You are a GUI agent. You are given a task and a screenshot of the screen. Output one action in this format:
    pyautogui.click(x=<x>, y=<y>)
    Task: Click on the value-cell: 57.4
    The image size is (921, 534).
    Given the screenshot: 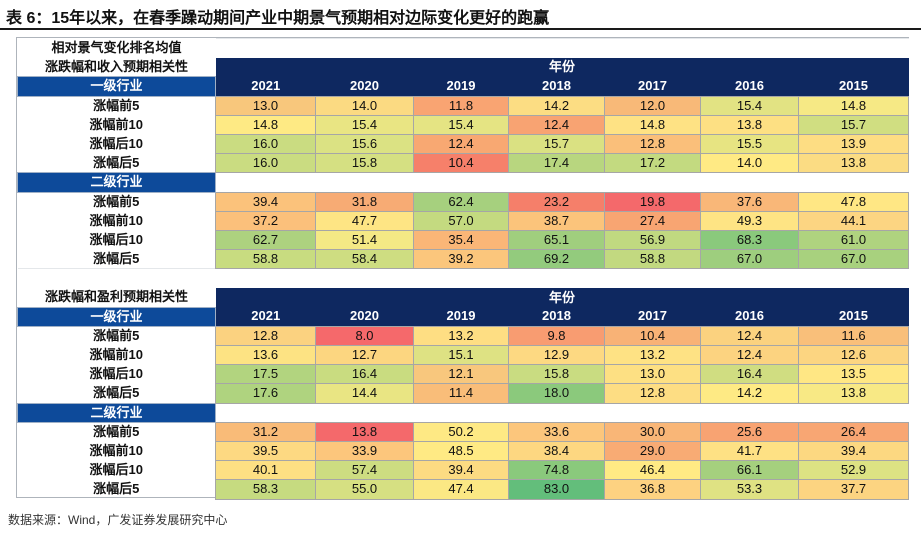 What is the action you would take?
    pyautogui.click(x=364, y=470)
    